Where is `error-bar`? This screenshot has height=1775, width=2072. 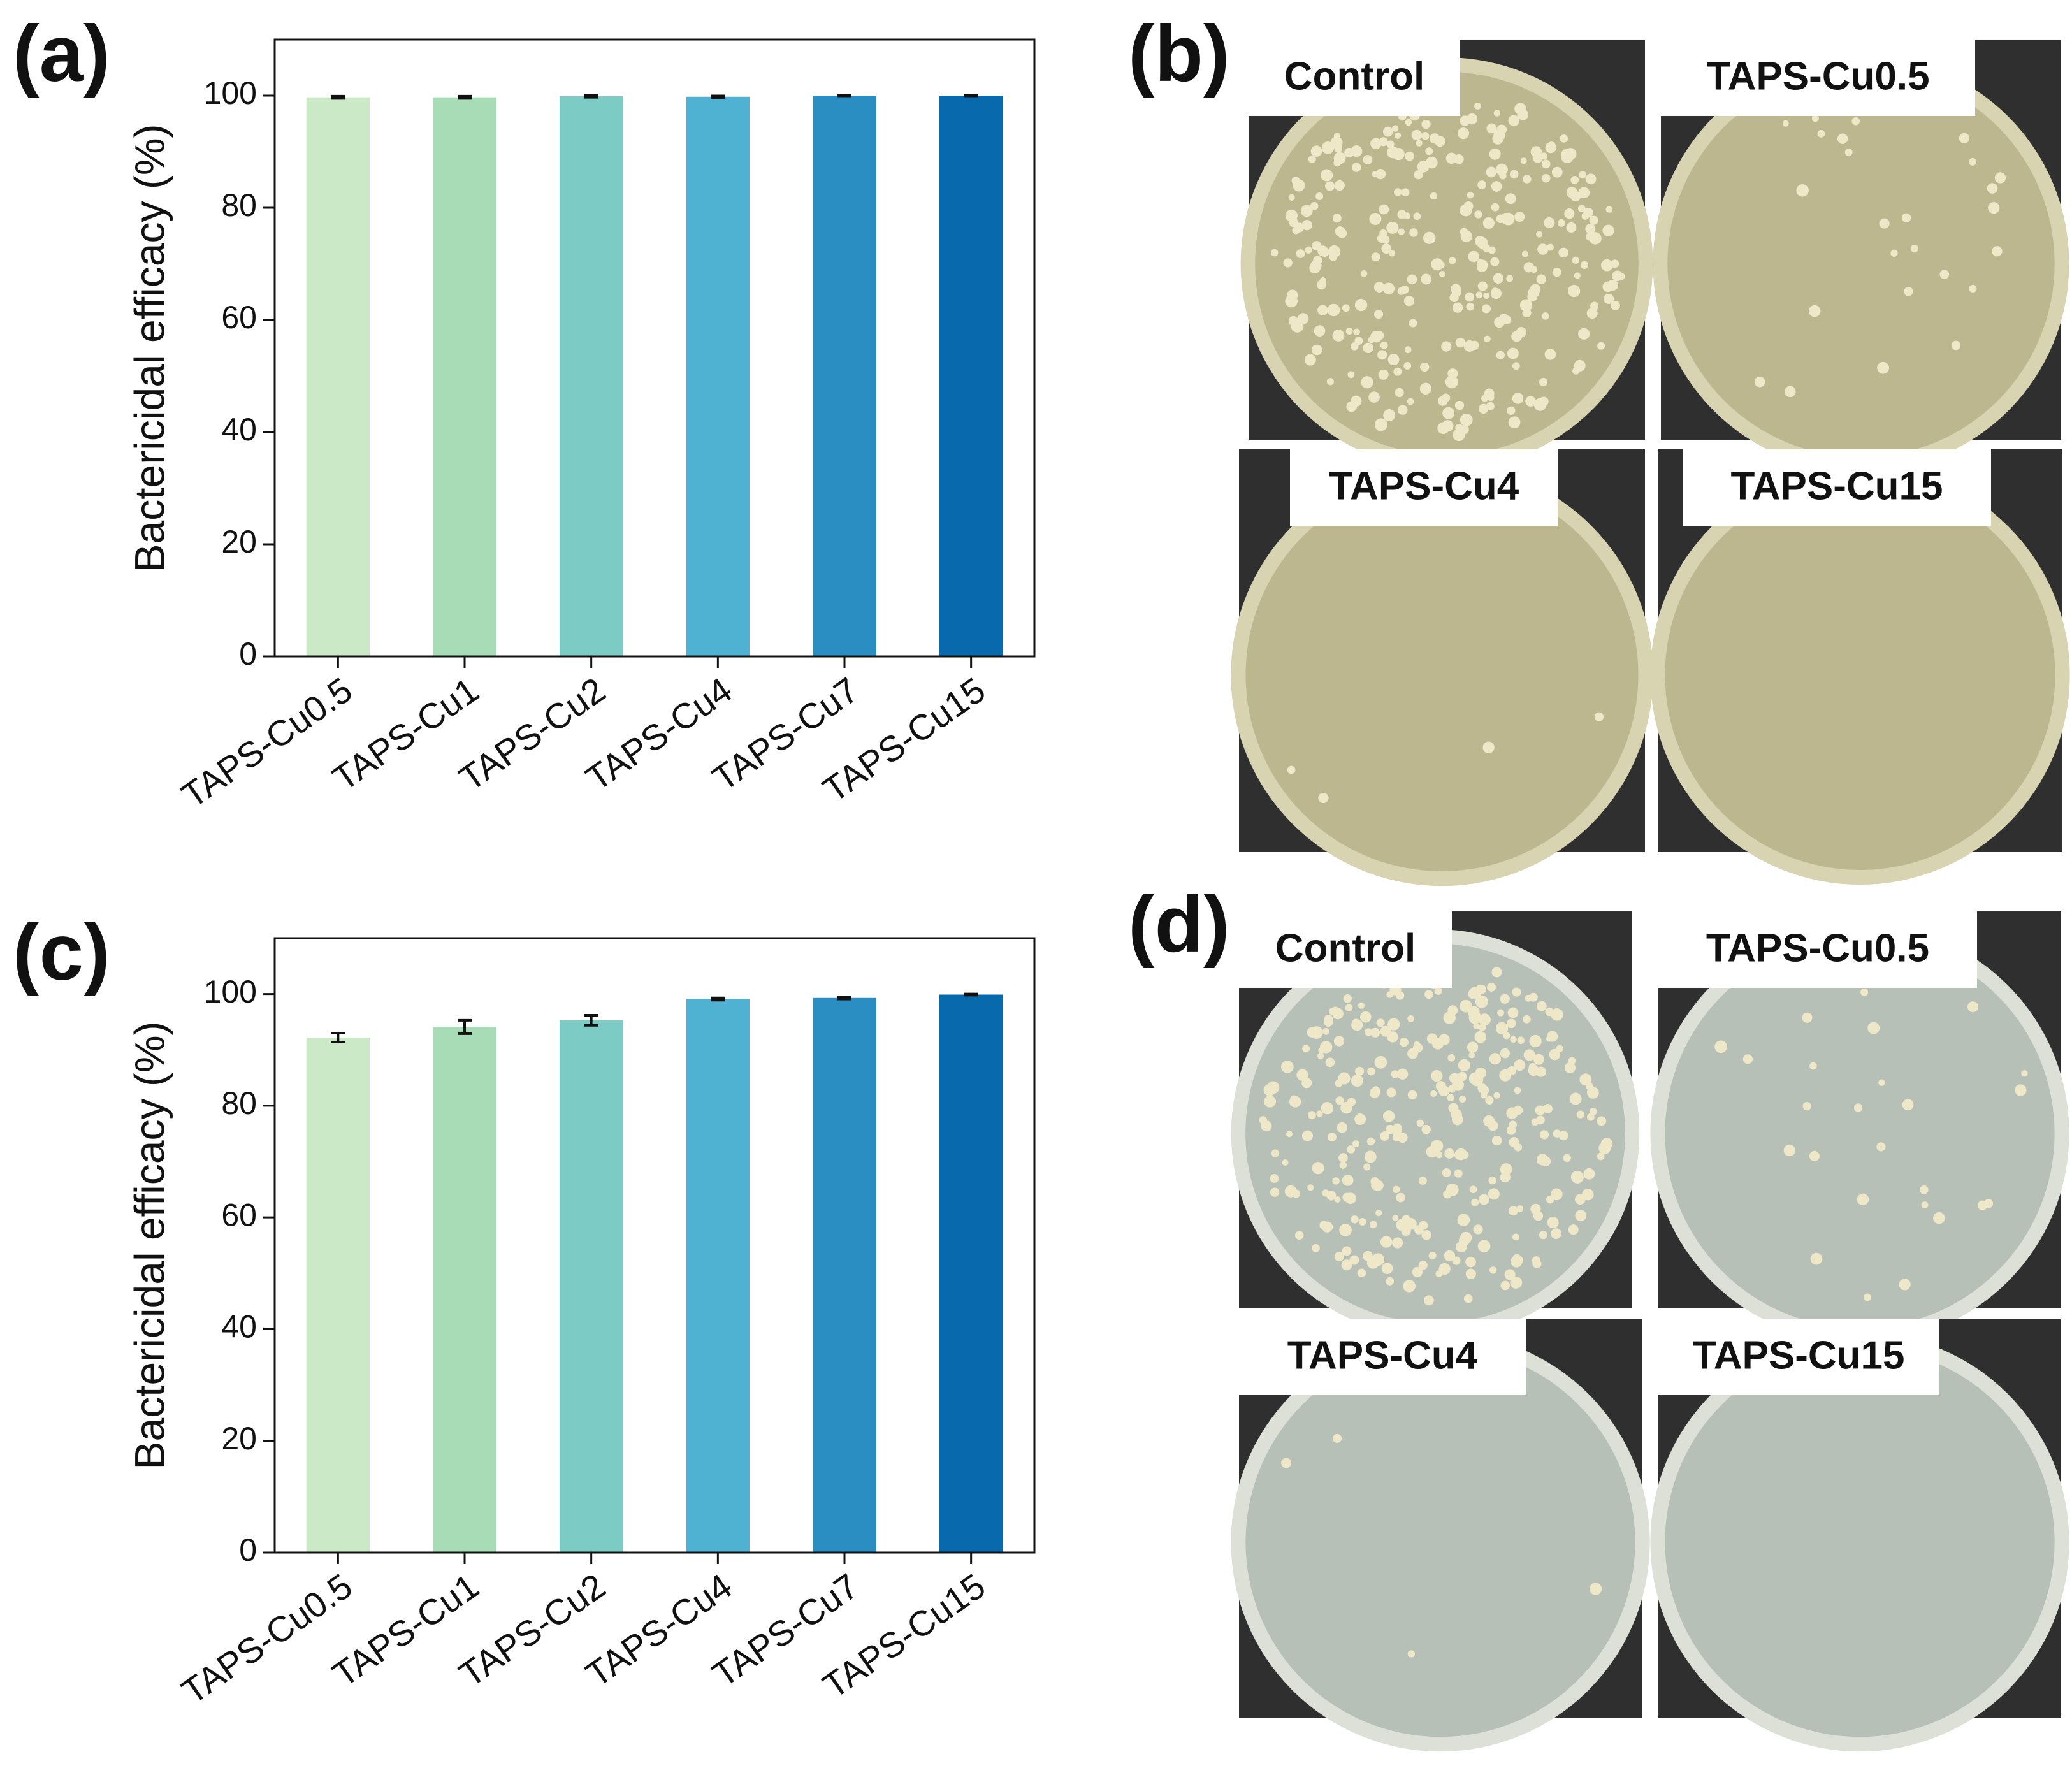
error-bar is located at coordinates (718, 999).